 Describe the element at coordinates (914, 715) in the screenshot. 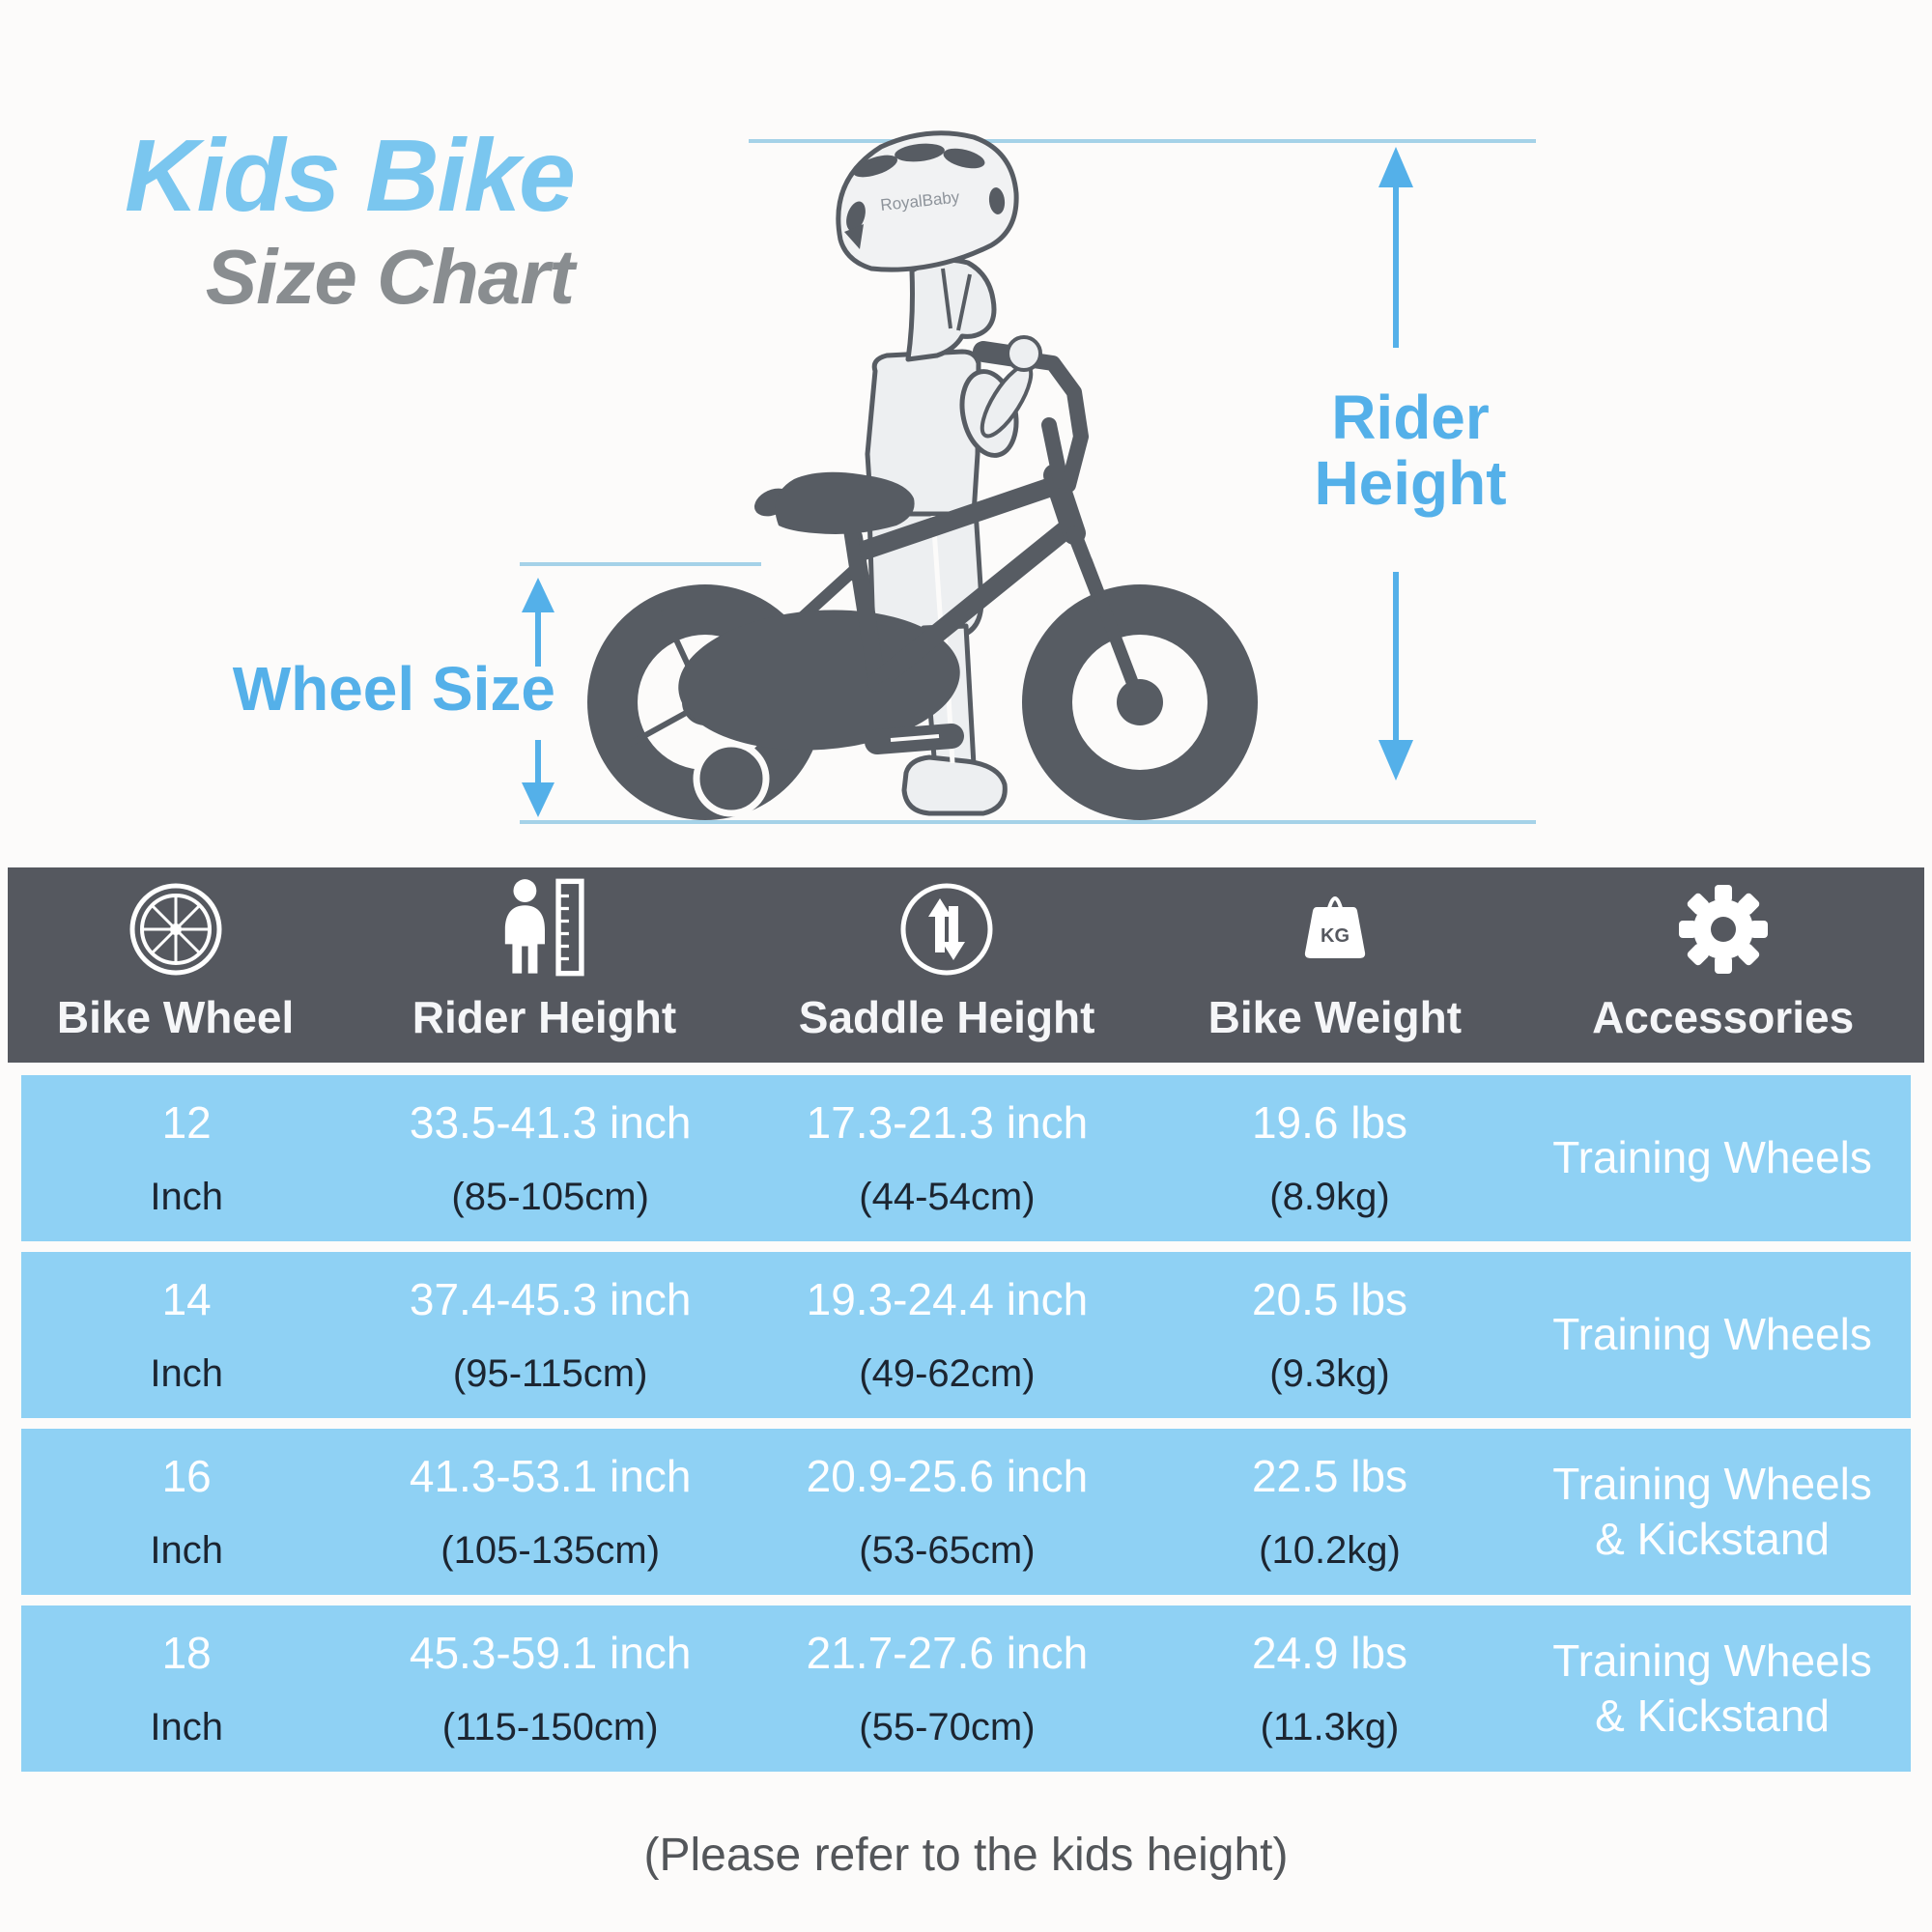

I see `crank-pedal` at that location.